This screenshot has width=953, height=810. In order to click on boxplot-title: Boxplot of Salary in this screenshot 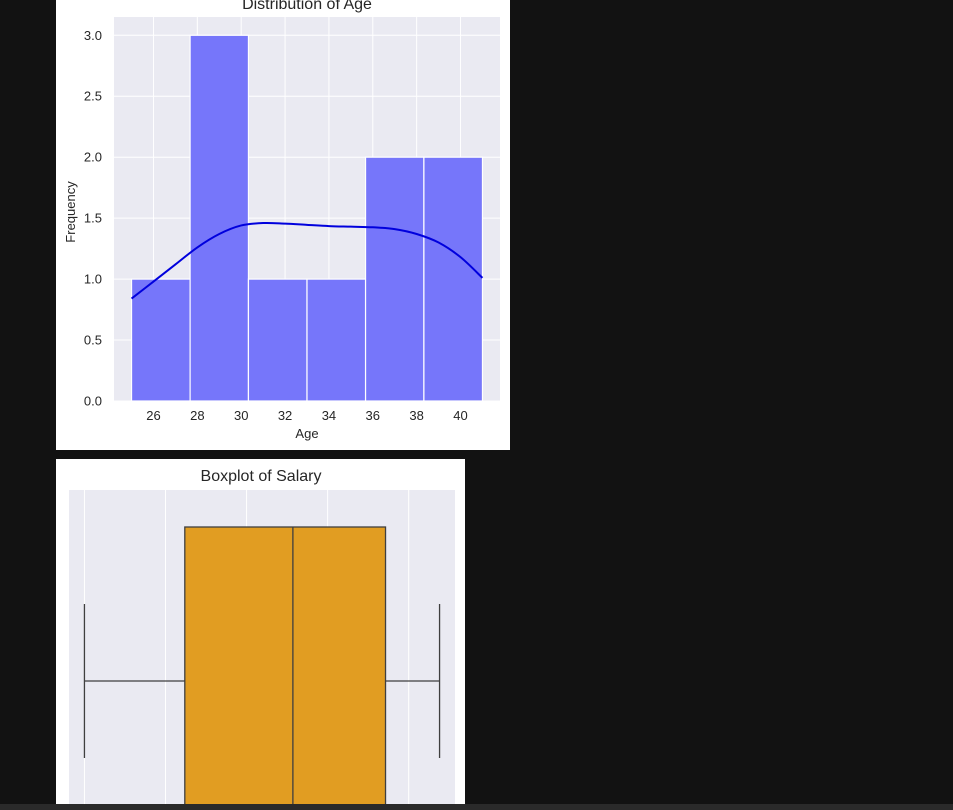, I will do `click(261, 476)`.